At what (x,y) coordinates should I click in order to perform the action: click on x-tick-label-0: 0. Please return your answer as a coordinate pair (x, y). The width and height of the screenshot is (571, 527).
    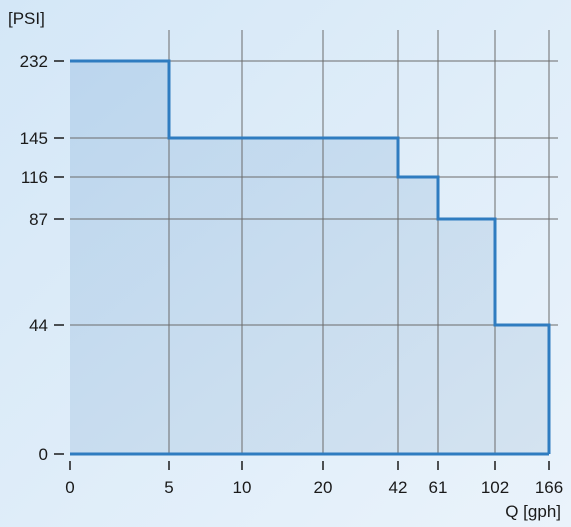
    Looking at the image, I should click on (69, 487).